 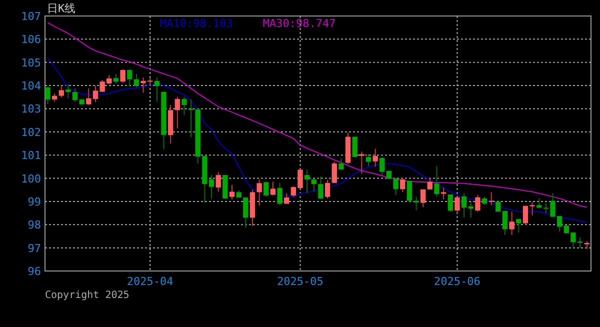 What do you see at coordinates (31, 109) in the screenshot?
I see `y-tick-label: 103` at bounding box center [31, 109].